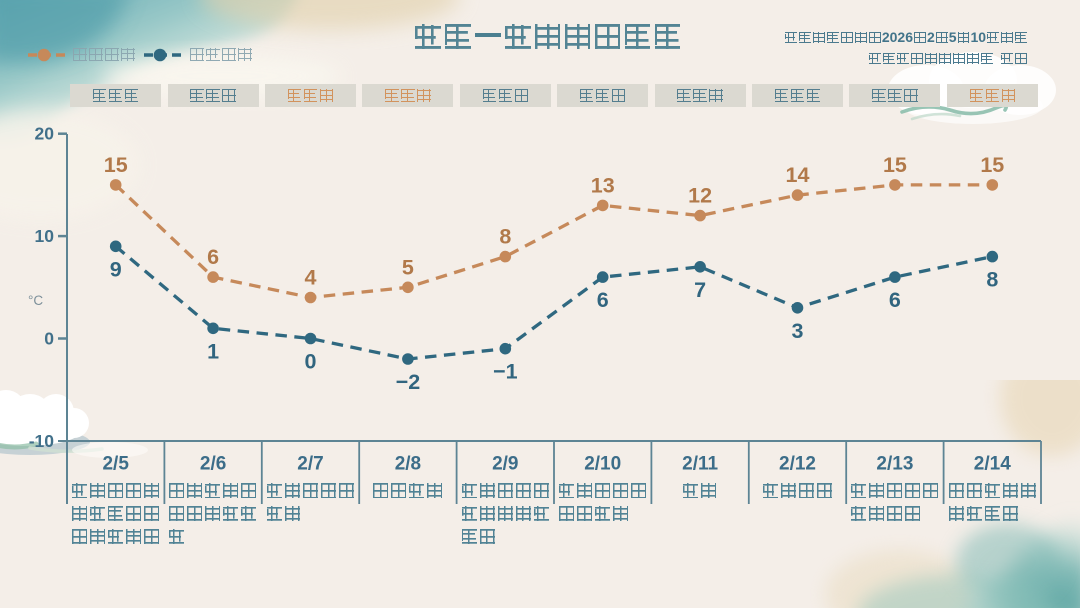 The height and width of the screenshot is (608, 1080). What do you see at coordinates (505, 464) in the screenshot?
I see `svg-text: 2/9` at bounding box center [505, 464].